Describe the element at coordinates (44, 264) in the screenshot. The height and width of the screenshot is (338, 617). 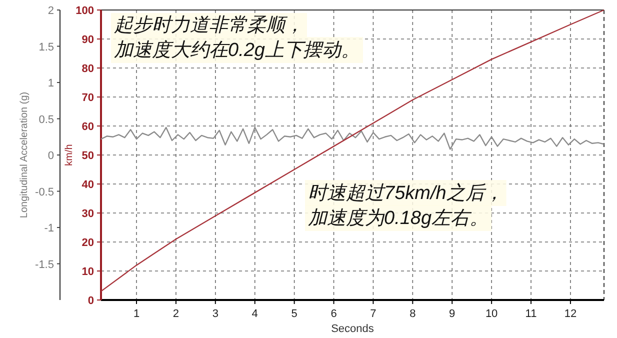
I see `y-tick-label: -1.5` at that location.